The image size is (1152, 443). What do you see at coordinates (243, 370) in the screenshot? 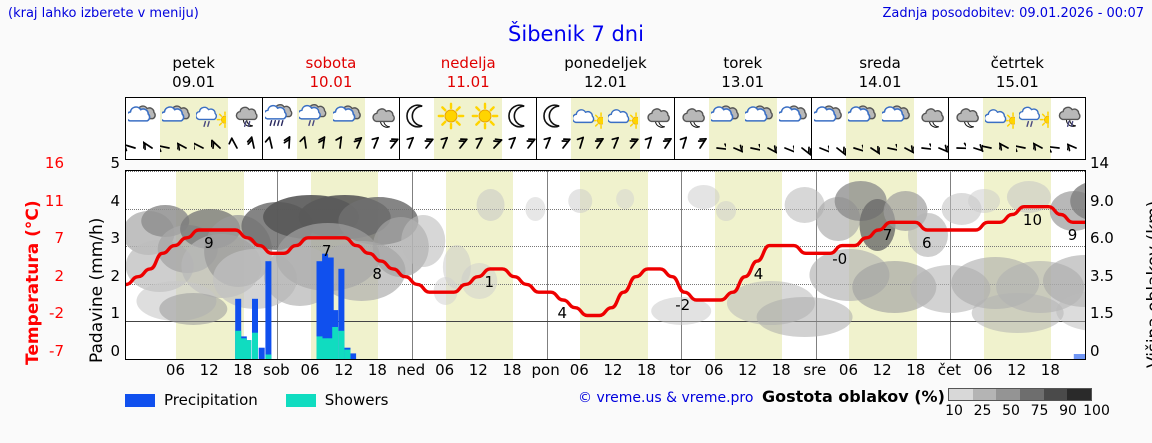
I see `time-tick-2: 18` at bounding box center [243, 370].